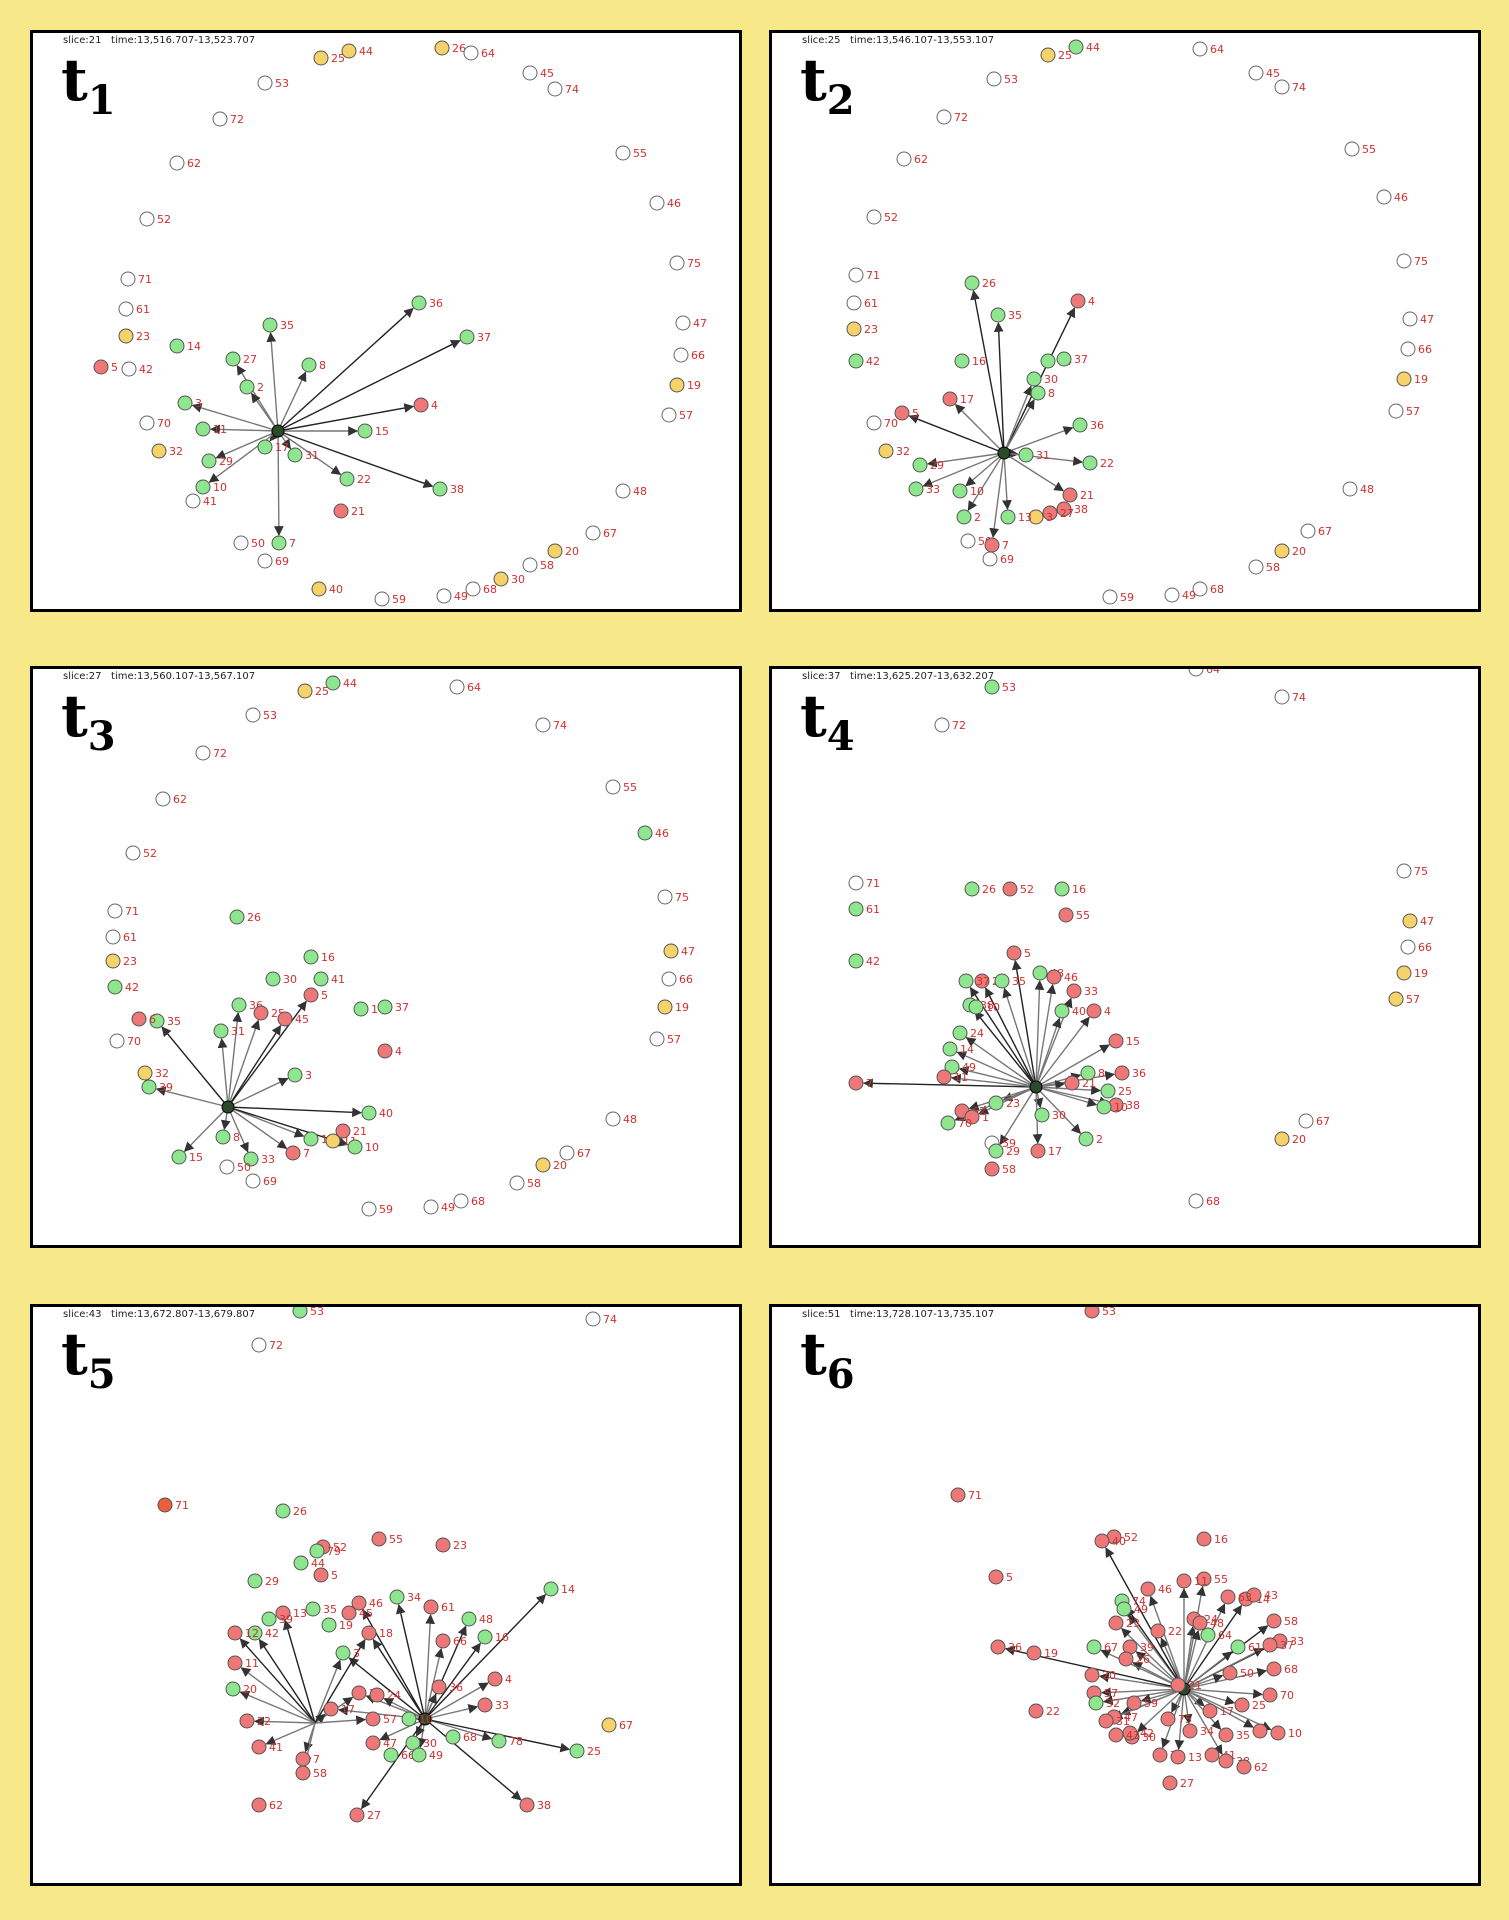 This screenshot has width=1509, height=1920. What do you see at coordinates (965, 1123) in the screenshot?
I see `node-label: 70` at bounding box center [965, 1123].